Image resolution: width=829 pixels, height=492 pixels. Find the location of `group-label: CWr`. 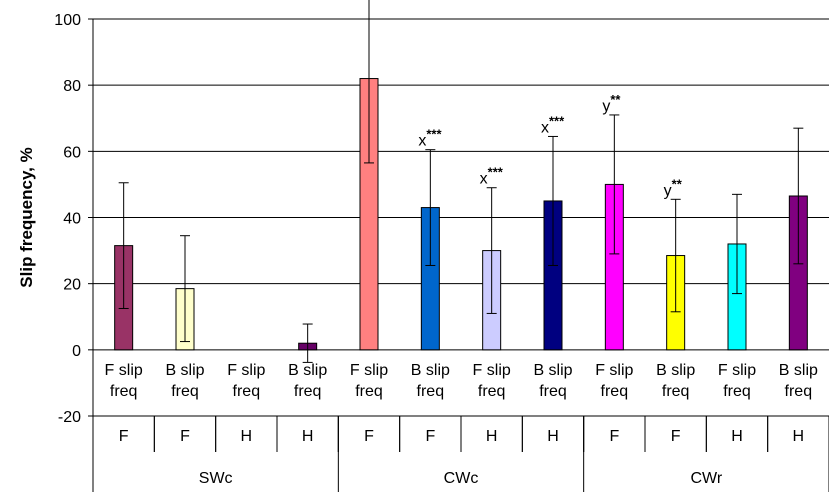

group-label: CWr is located at coordinates (706, 478).